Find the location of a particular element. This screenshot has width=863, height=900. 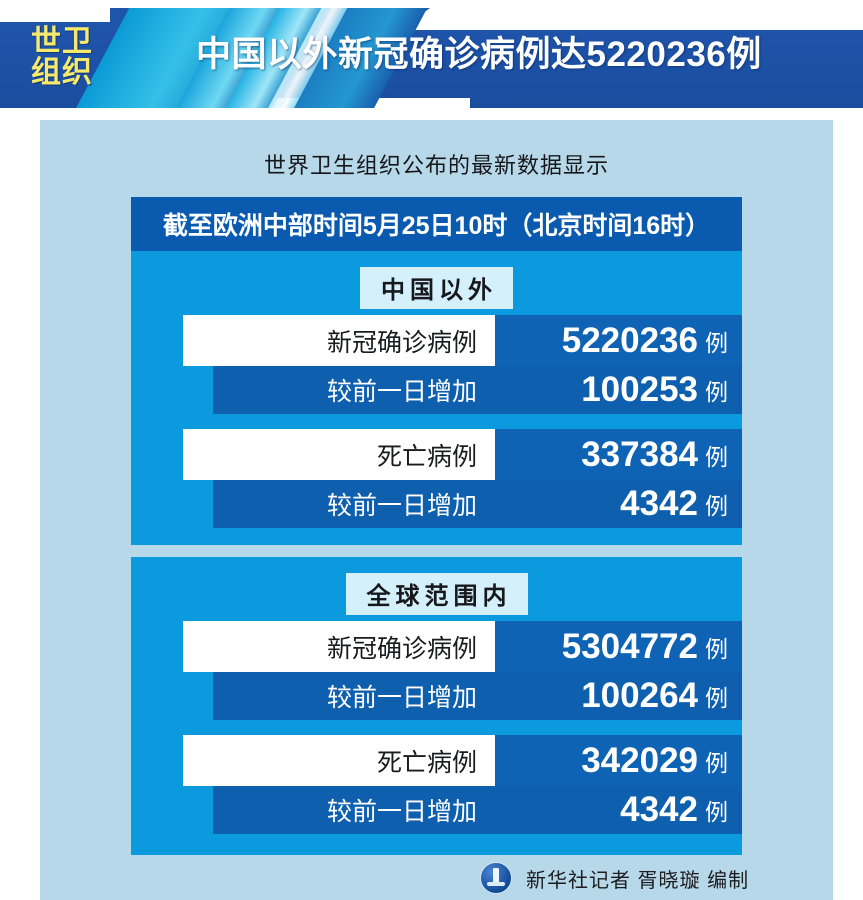

metric-value-box: 337384 例 is located at coordinates (618, 454).